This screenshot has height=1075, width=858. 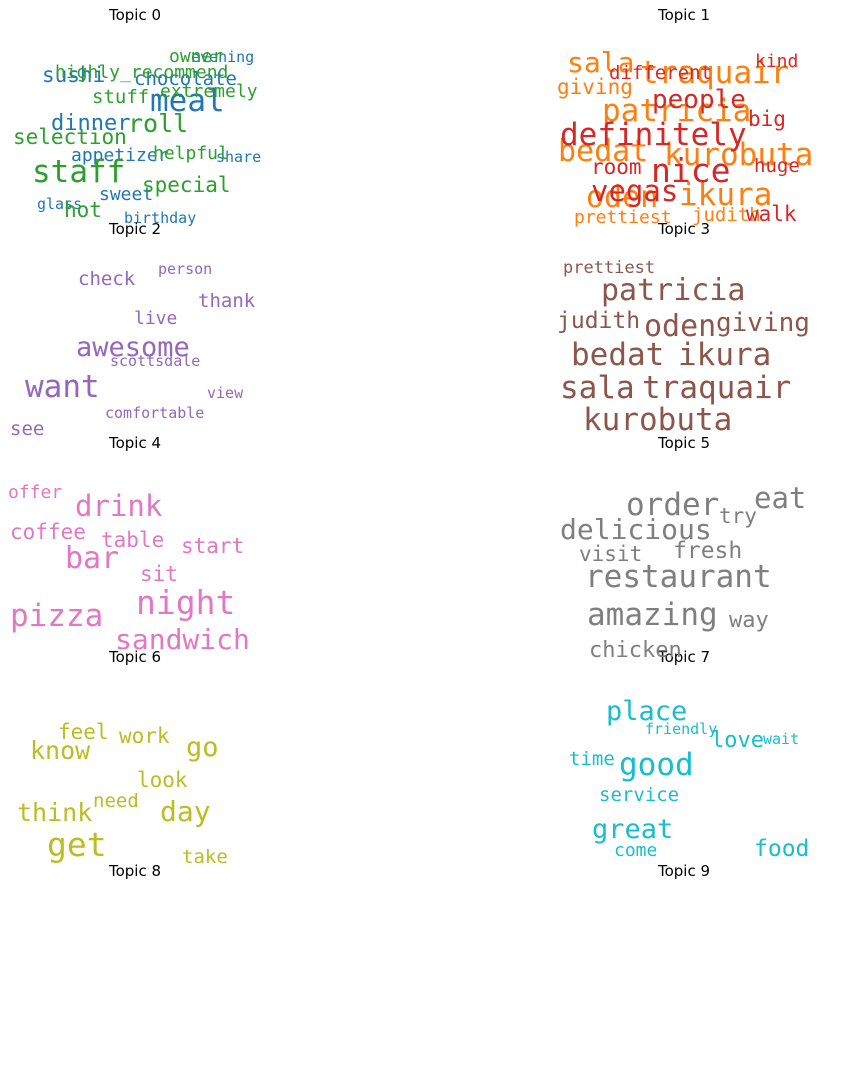 I want to click on topic-word: room, so click(x=616, y=167).